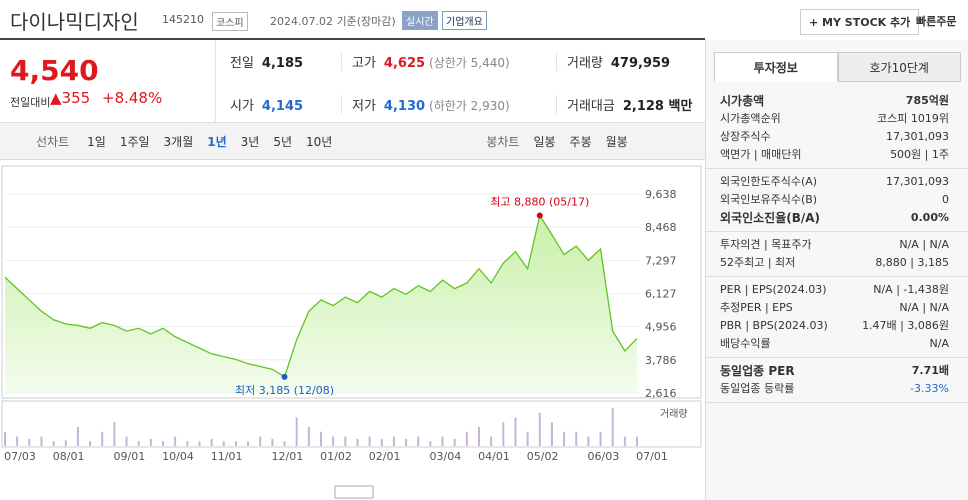 Image resolution: width=968 pixels, height=500 pixels. I want to click on info-row: 시가총액 785억원, so click(837, 101).